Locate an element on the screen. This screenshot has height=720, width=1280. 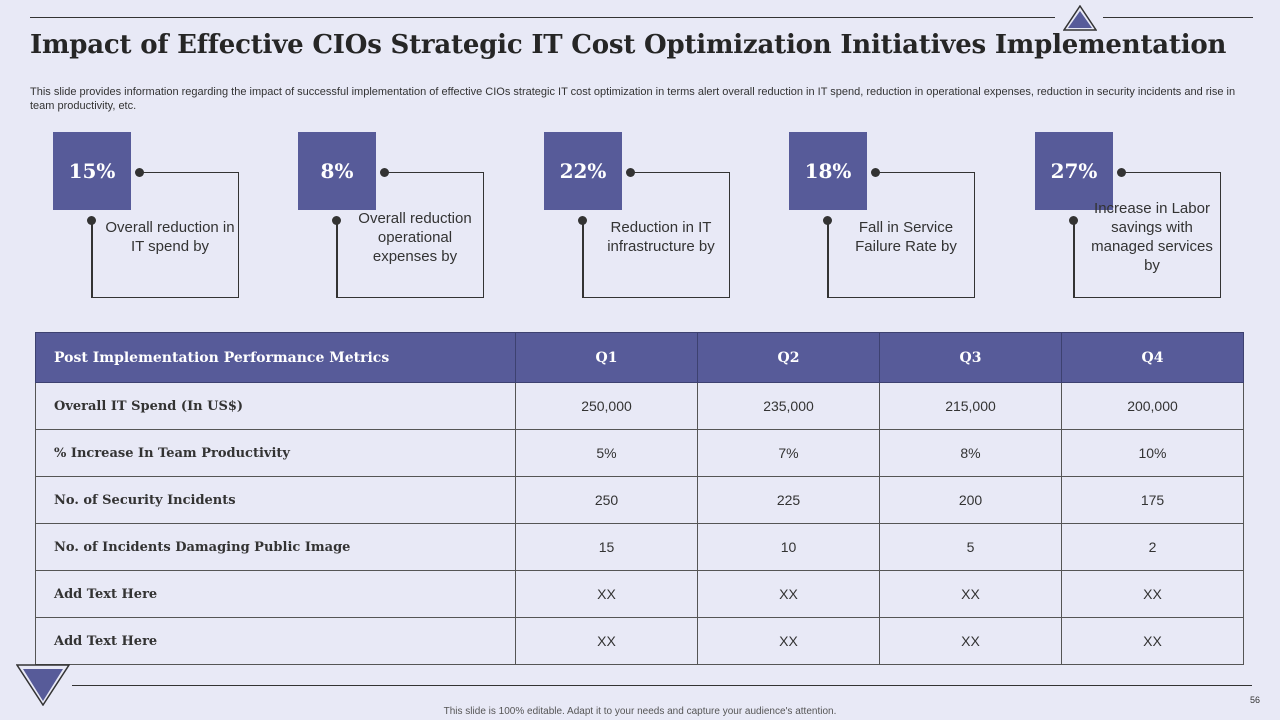
table-cell: 200,000 is located at coordinates (1152, 406).